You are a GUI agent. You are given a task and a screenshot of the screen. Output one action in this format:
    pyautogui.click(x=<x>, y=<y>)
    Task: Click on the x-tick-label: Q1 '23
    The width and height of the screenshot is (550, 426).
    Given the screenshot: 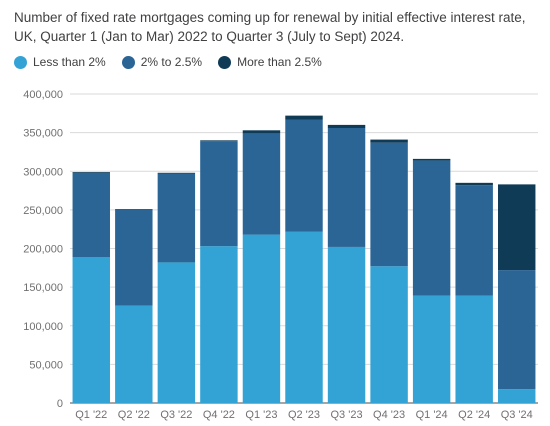 What is the action you would take?
    pyautogui.click(x=261, y=415)
    